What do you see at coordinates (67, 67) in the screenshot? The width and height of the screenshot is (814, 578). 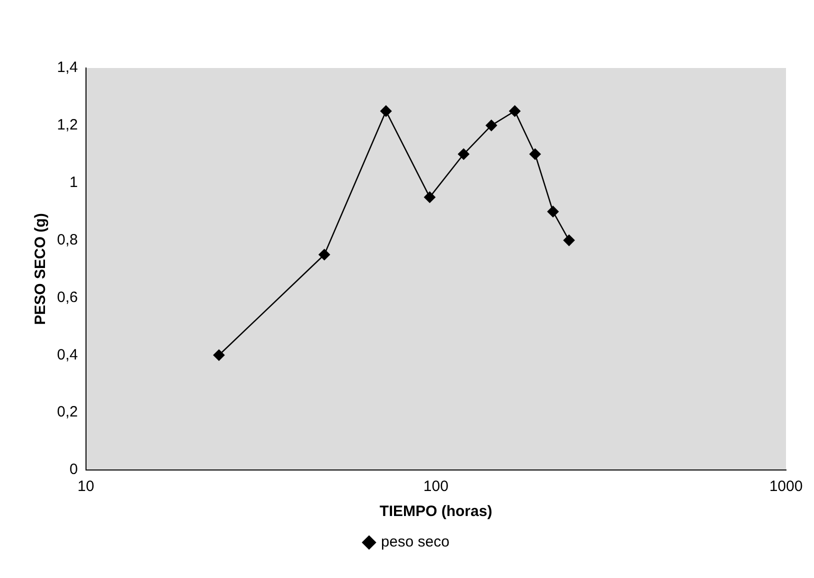 I see `y-tick-label: 1,4` at bounding box center [67, 67].